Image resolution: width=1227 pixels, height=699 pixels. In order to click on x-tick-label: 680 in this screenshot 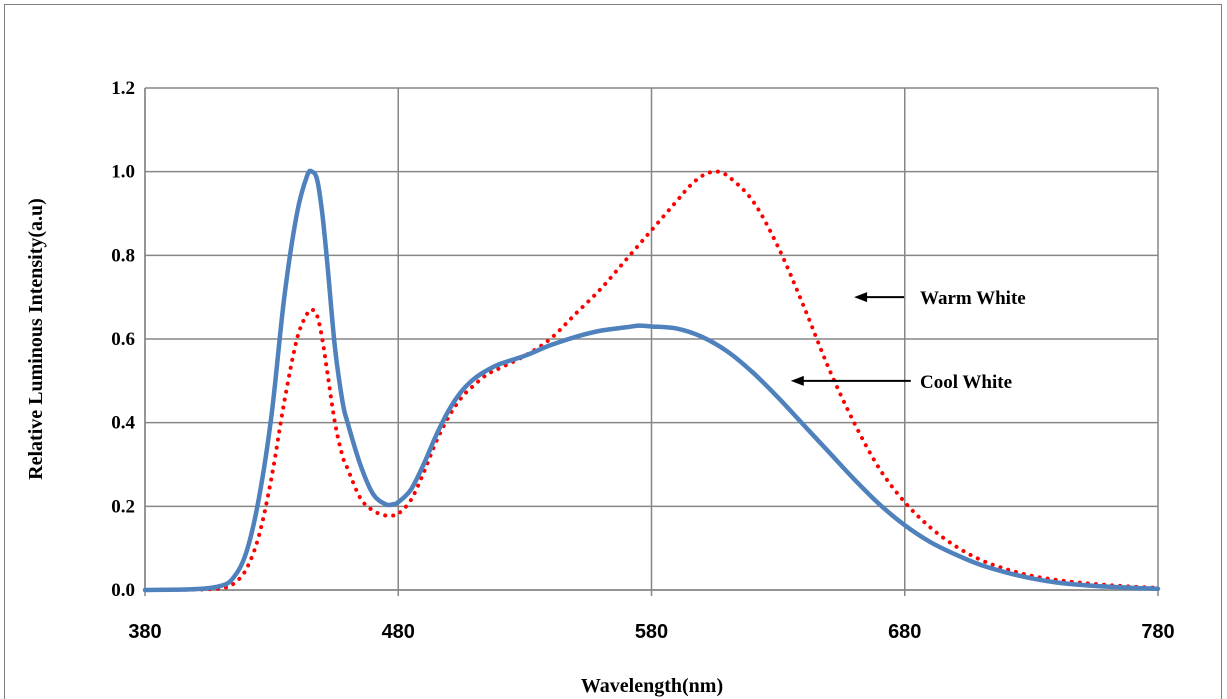, I will do `click(904, 632)`.